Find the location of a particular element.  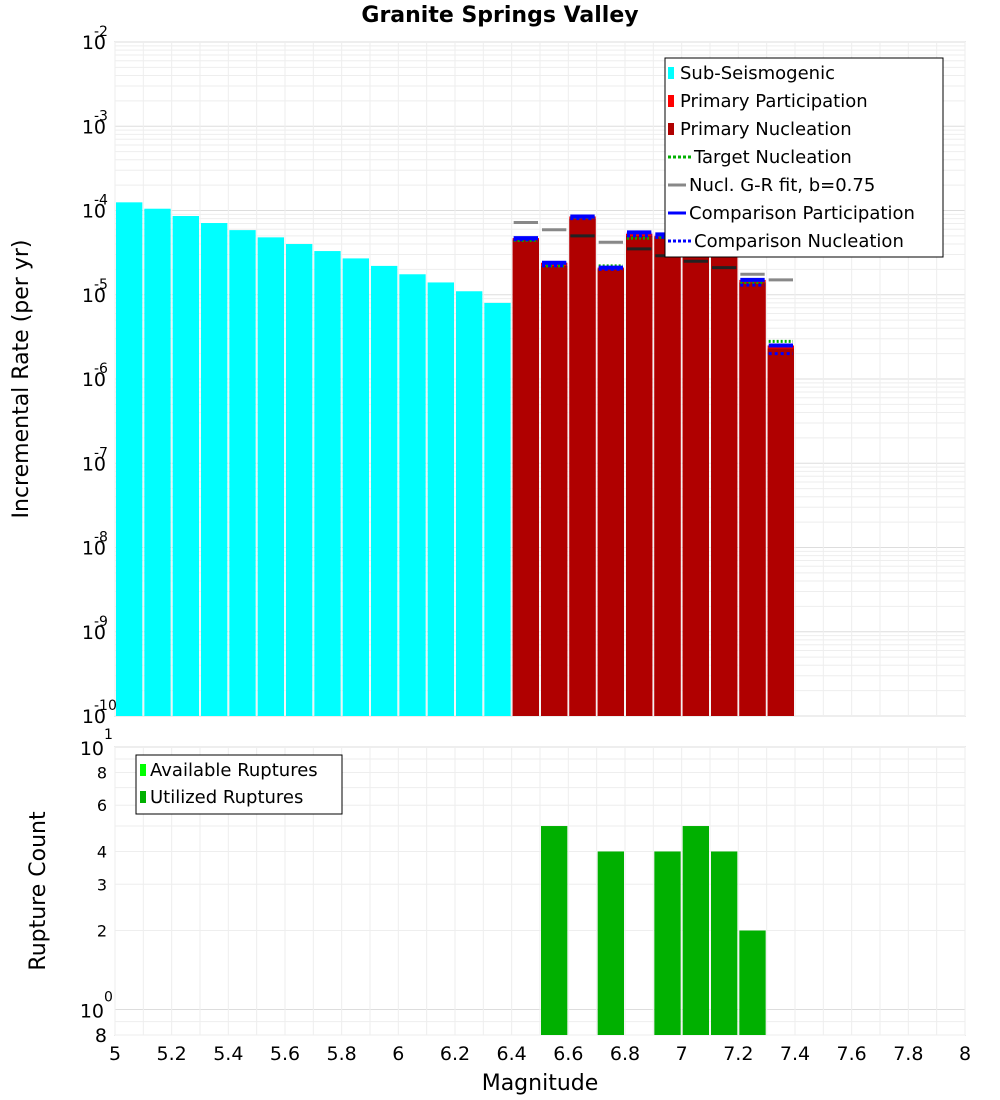

bottom-legend: Available Ruptures Utilized Ruptures is located at coordinates (239, 784).